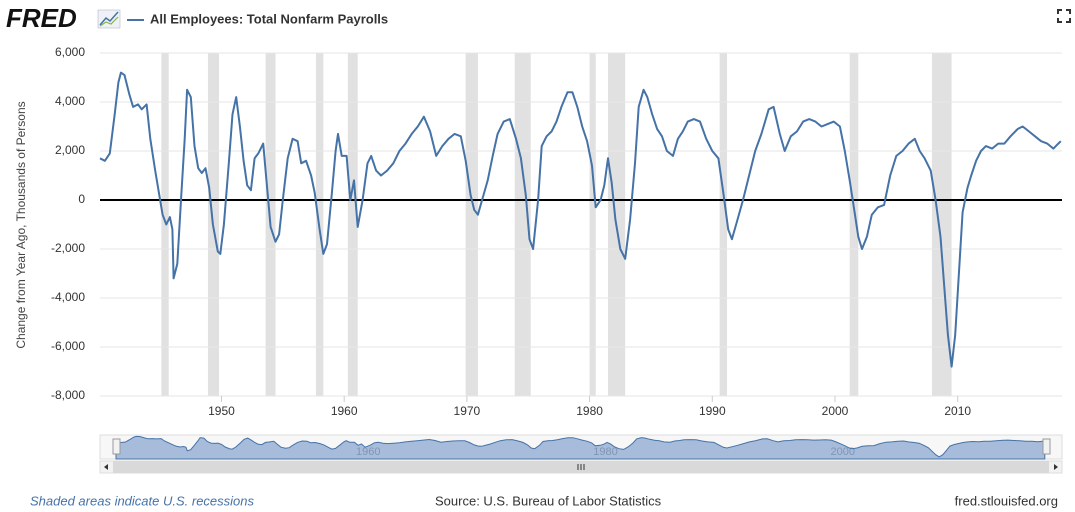 Image resolution: width=1075 pixels, height=512 pixels. What do you see at coordinates (712, 411) in the screenshot?
I see `x-tick-label: 1990` at bounding box center [712, 411].